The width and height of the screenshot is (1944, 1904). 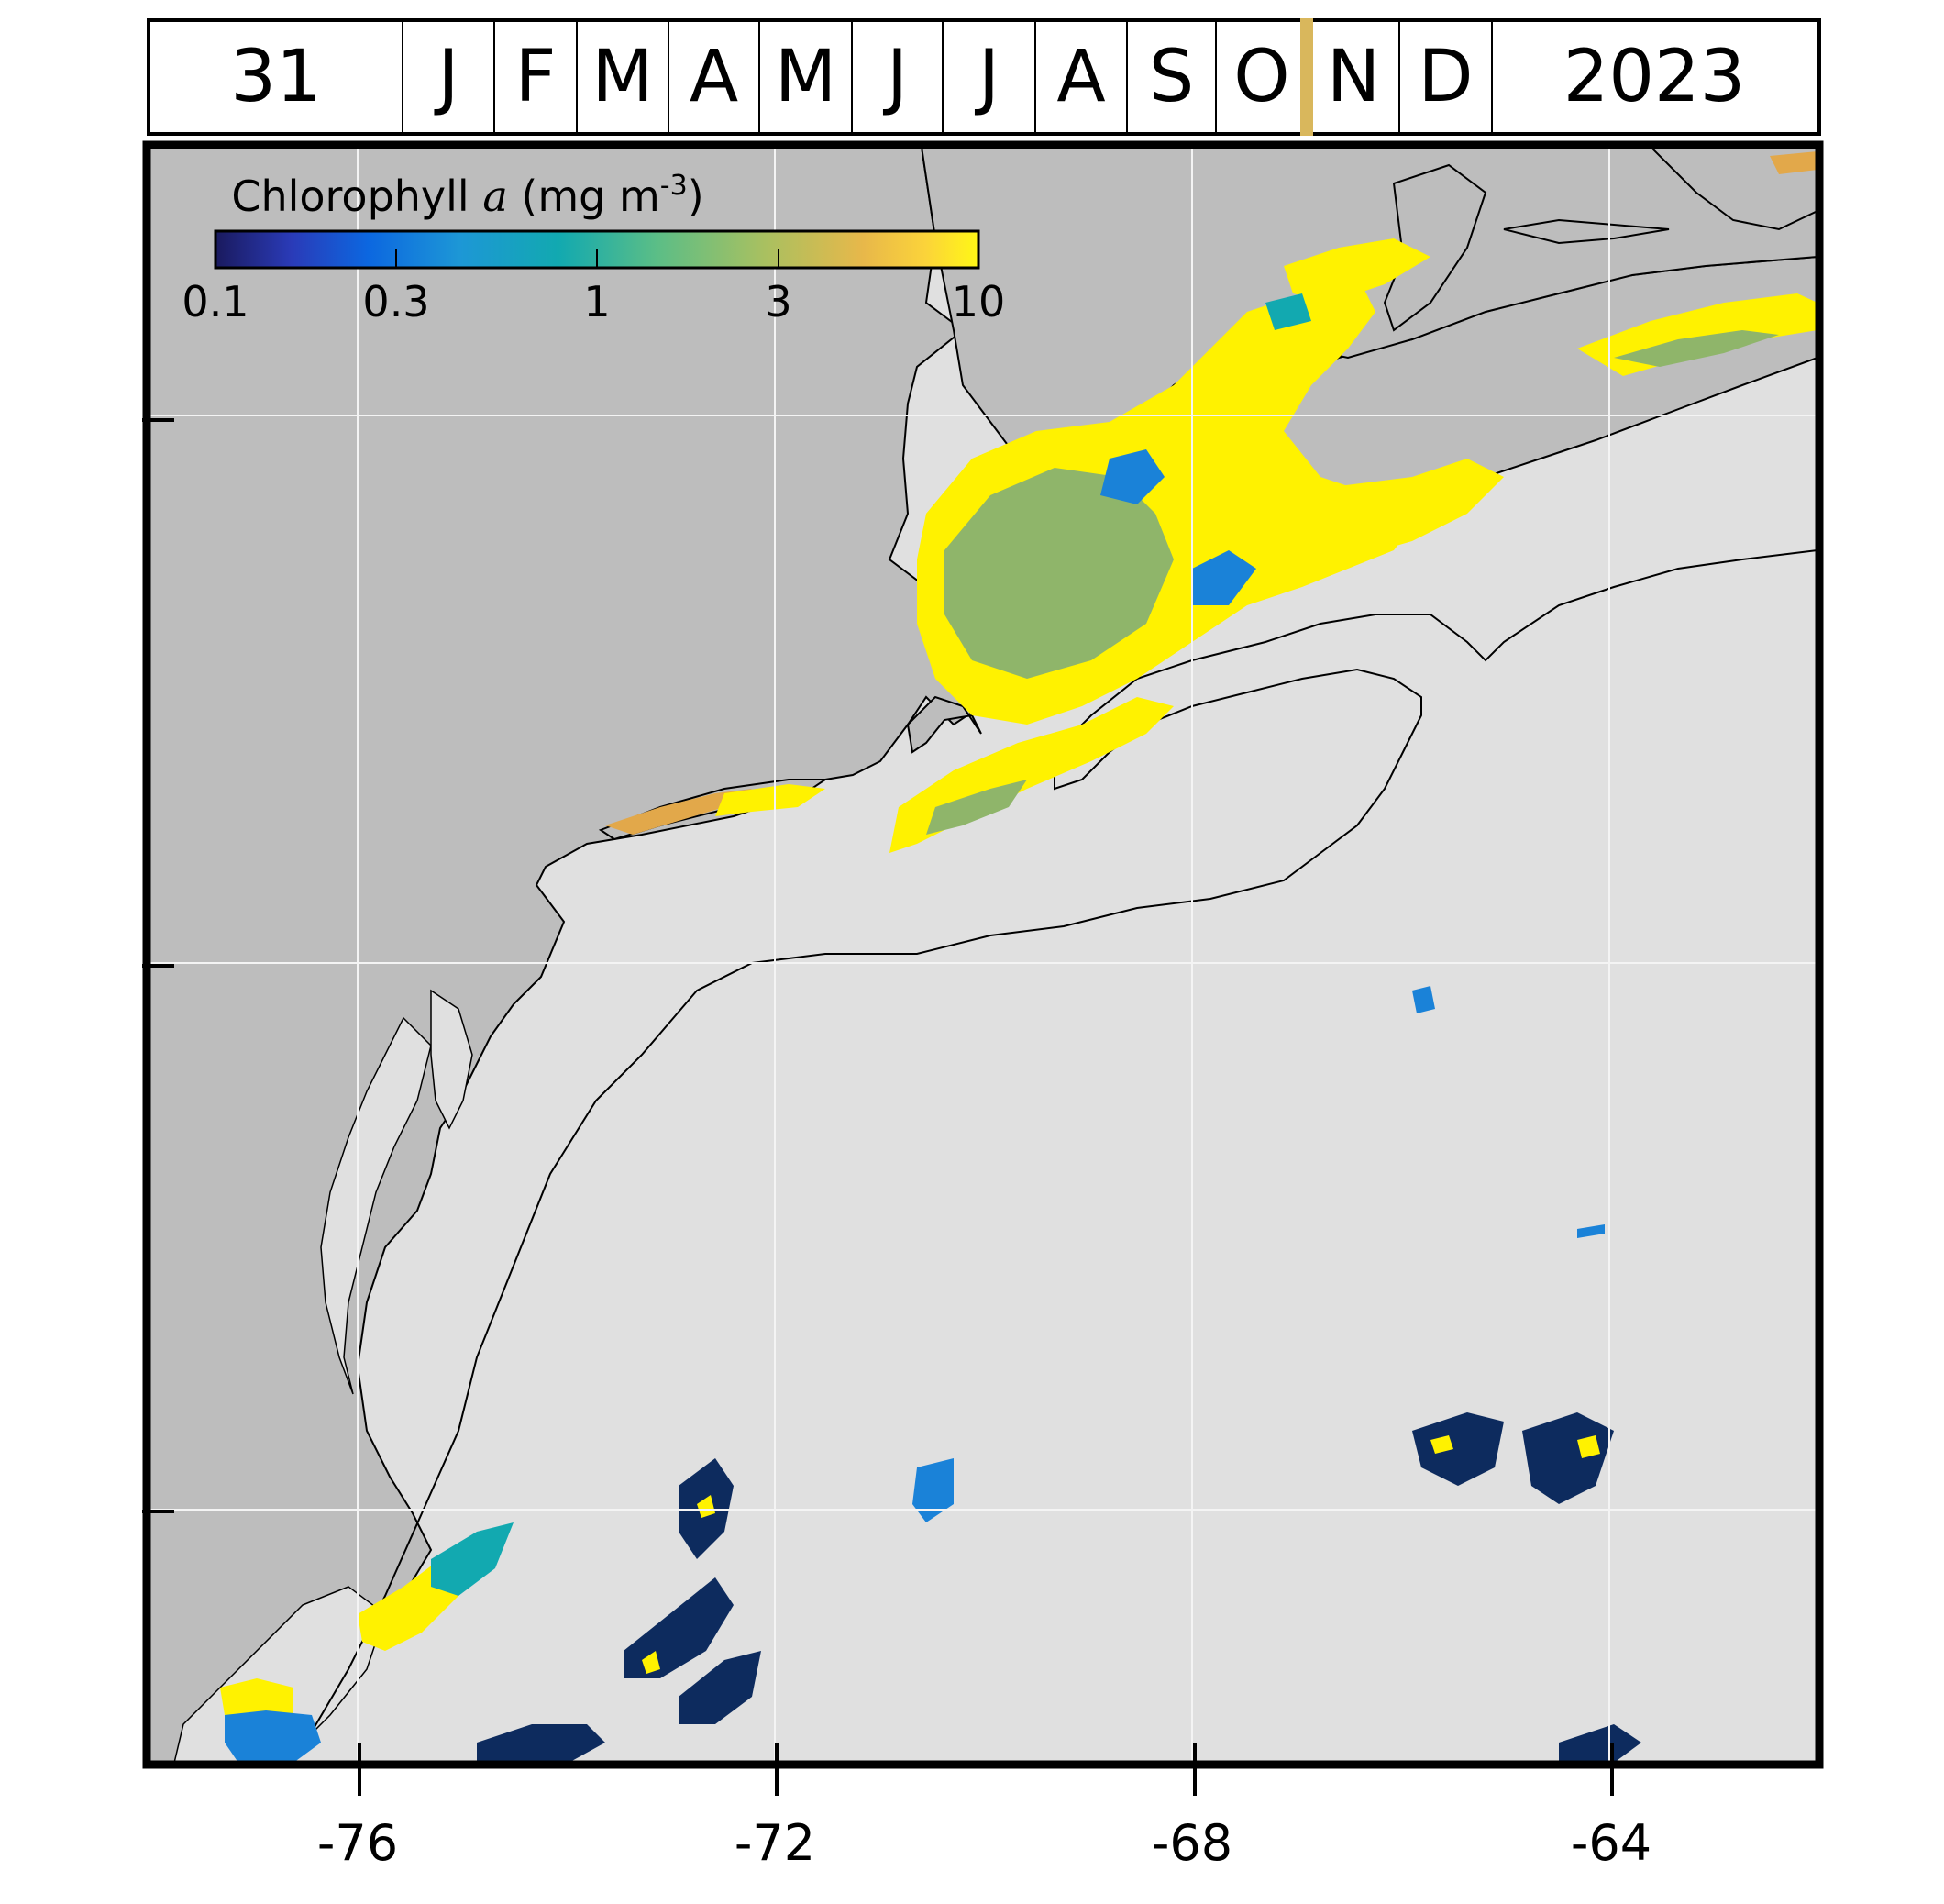 I want to click on lon-label: -64, so click(x=1611, y=1843).